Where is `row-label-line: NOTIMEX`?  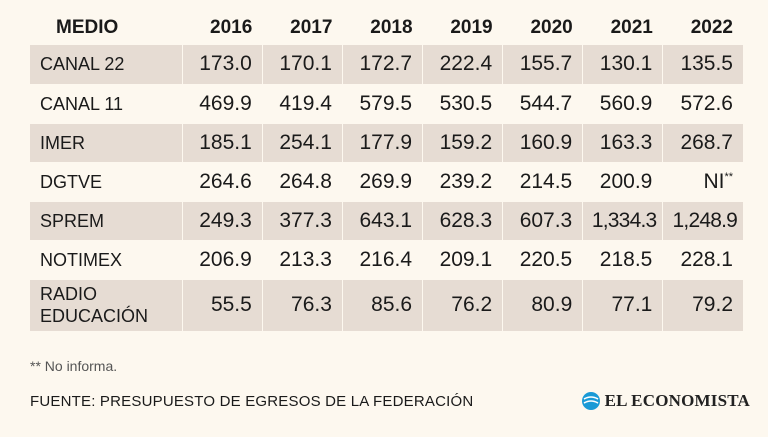 row-label-line: NOTIMEX is located at coordinates (81, 259).